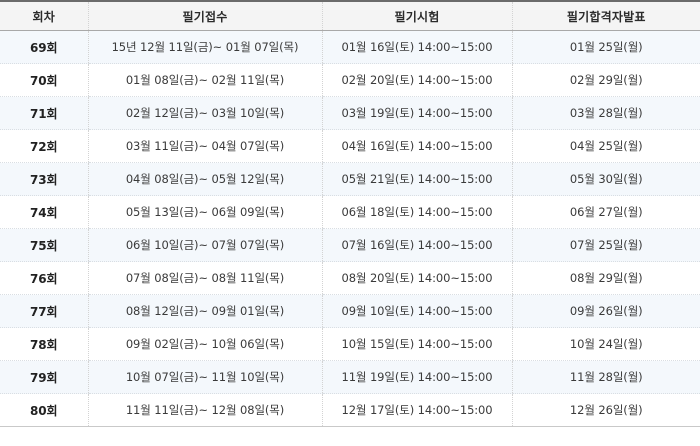 The image size is (700, 446). I want to click on cell-round: 77회, so click(44, 311).